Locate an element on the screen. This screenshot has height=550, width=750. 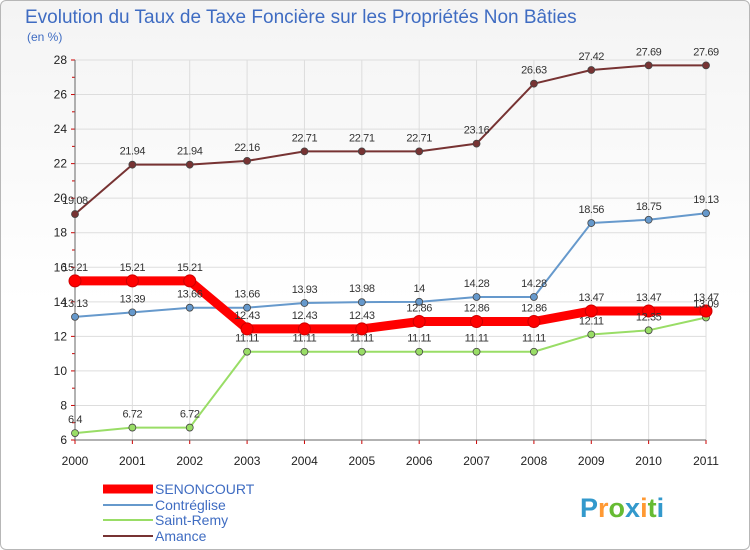
y-tick-label: 24 is located at coordinates (61, 129).